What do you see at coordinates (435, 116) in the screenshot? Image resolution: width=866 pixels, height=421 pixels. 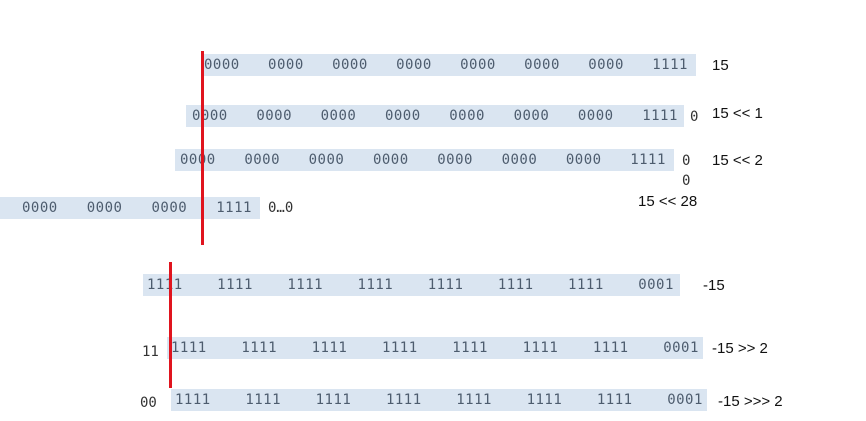 I see `row-15-shl1-bits: 0000 0000 0000 0000 0000 0000 0000 1111` at bounding box center [435, 116].